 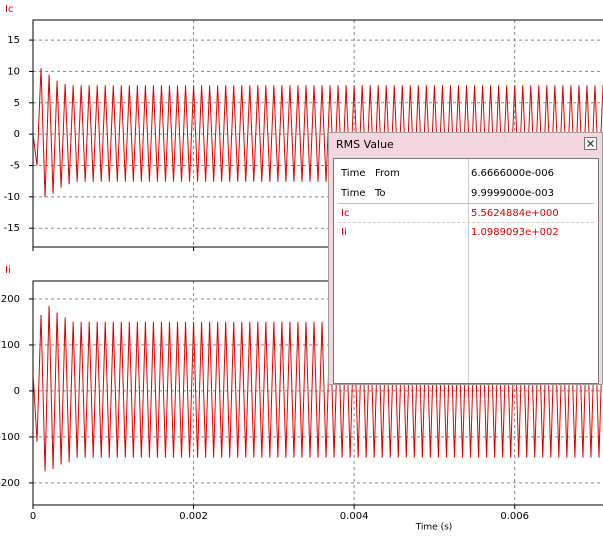 I want to click on y-tick-label: 200, so click(x=10, y=299).